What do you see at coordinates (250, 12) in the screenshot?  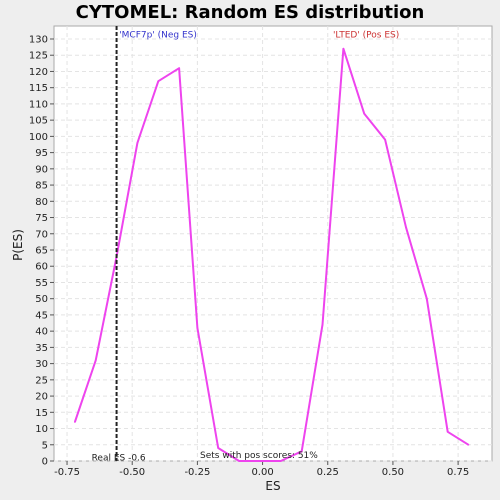 I see `chart-title: CYTOMEL: Random ES distribution` at bounding box center [250, 12].